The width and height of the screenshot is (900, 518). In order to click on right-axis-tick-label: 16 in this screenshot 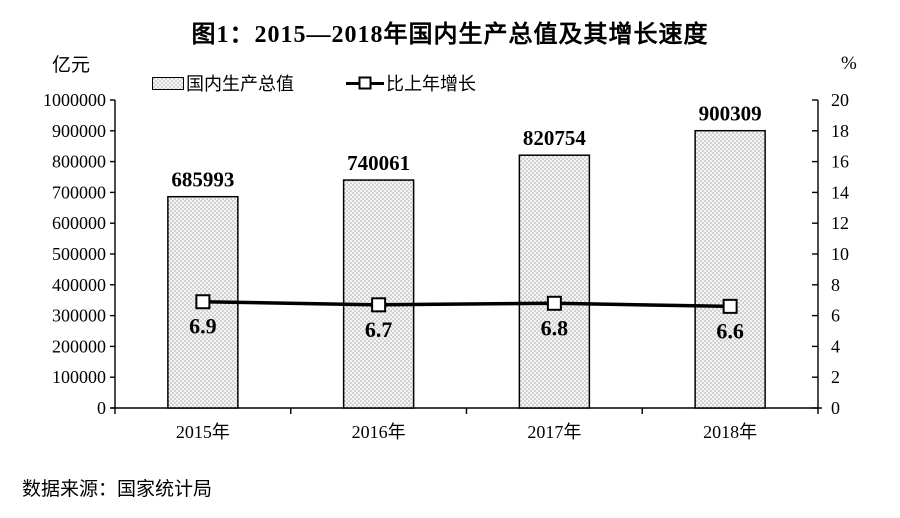, I will do `click(840, 162)`.